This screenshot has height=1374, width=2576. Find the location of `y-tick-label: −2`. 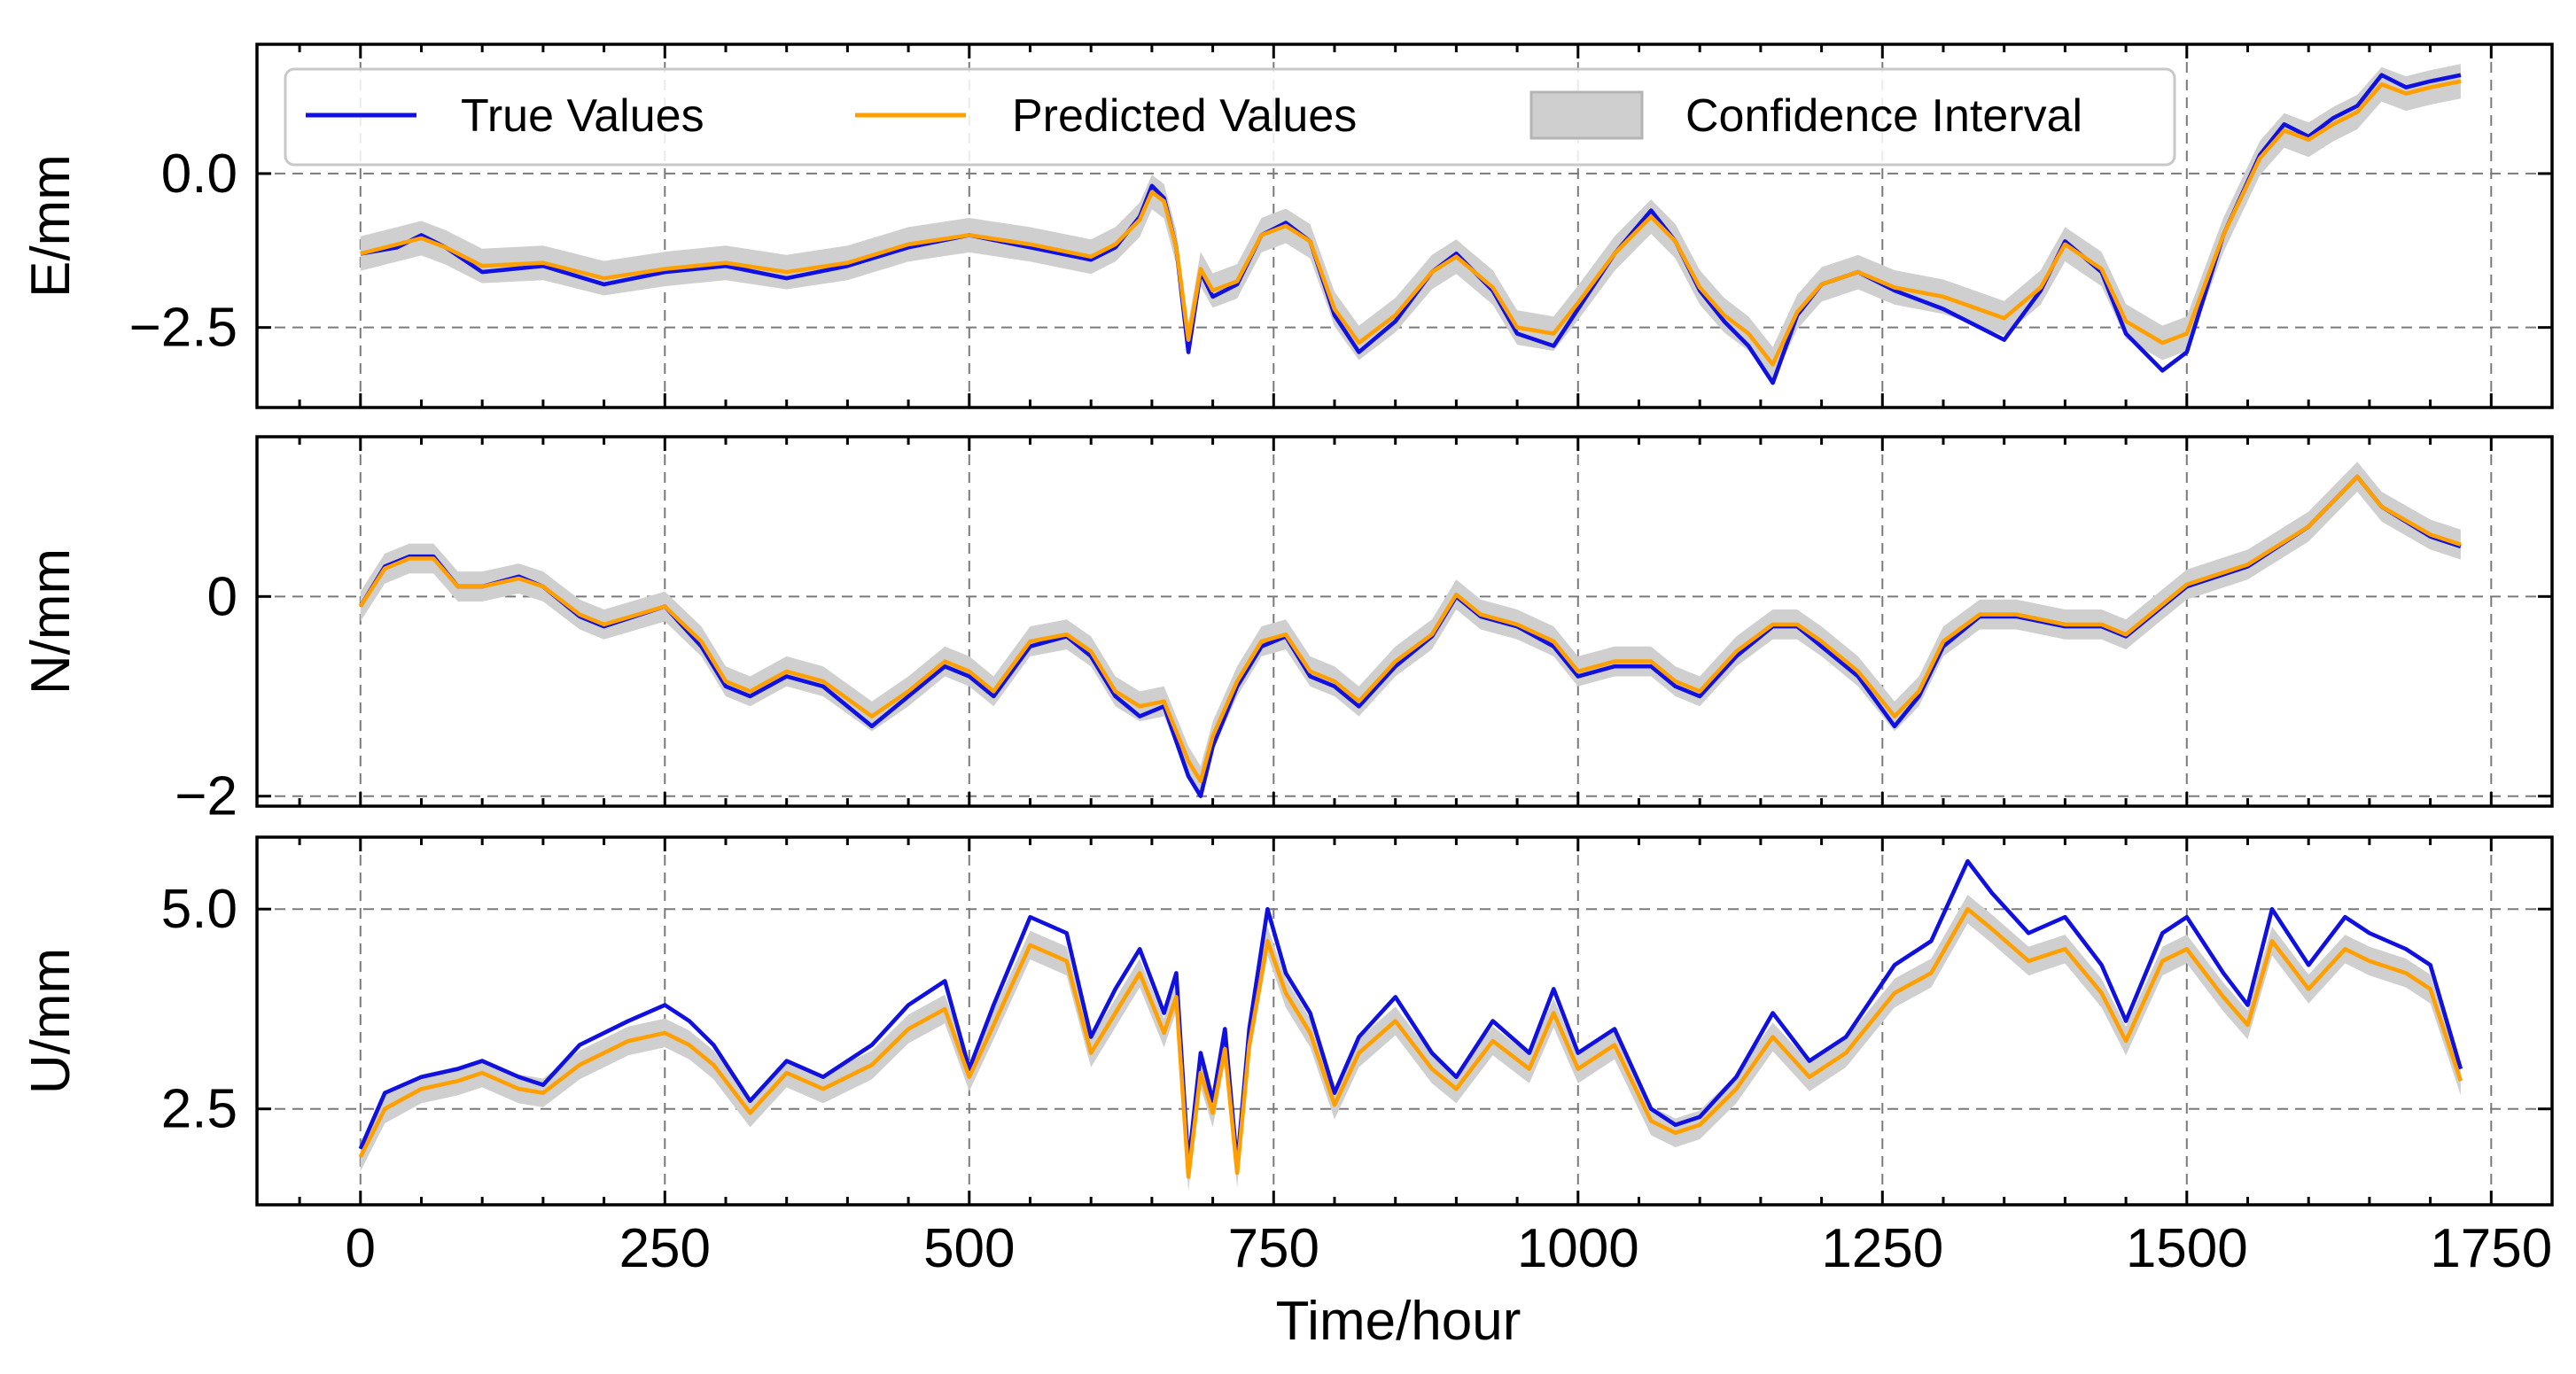

y-tick-label: −2 is located at coordinates (206, 796).